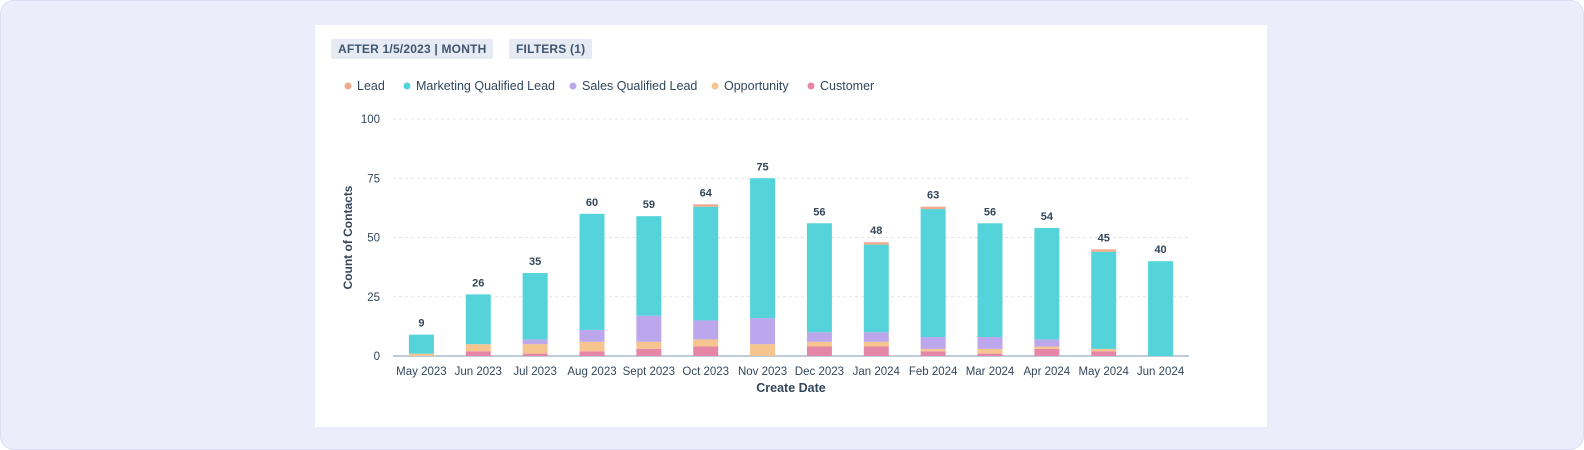 This screenshot has height=450, width=1584. What do you see at coordinates (592, 203) in the screenshot?
I see `data-label-3: 60` at bounding box center [592, 203].